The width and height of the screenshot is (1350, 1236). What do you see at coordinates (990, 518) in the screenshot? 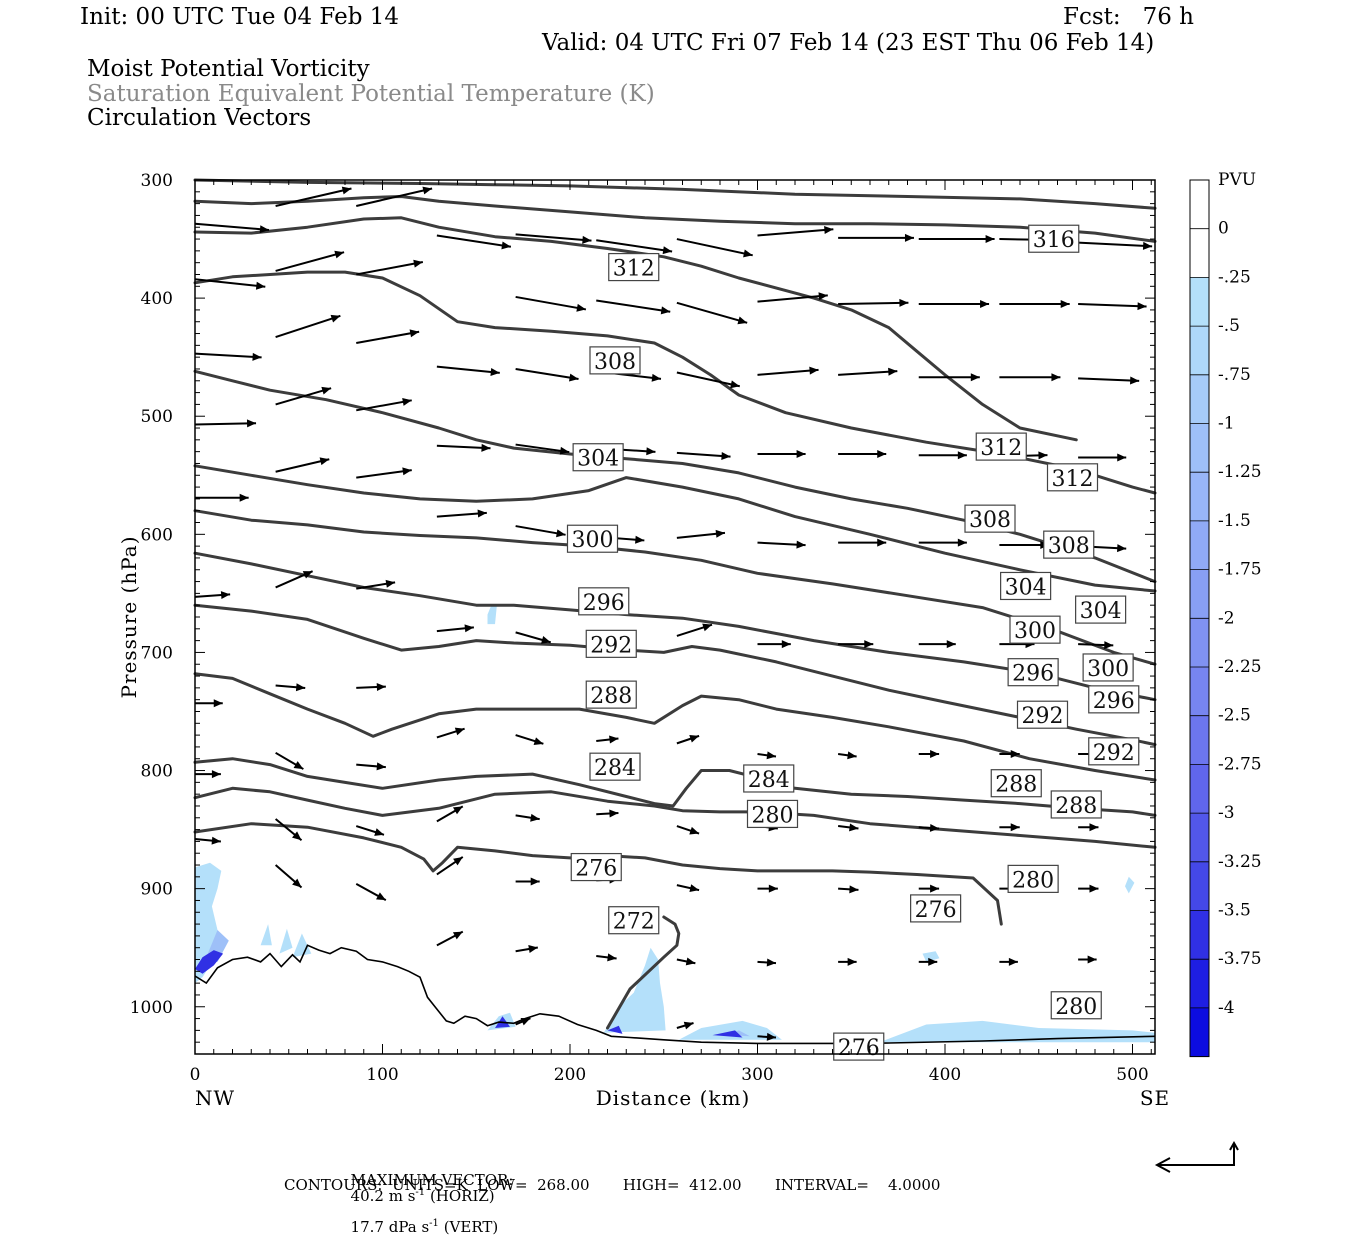
I see `contour-label-308: 308` at bounding box center [990, 518].